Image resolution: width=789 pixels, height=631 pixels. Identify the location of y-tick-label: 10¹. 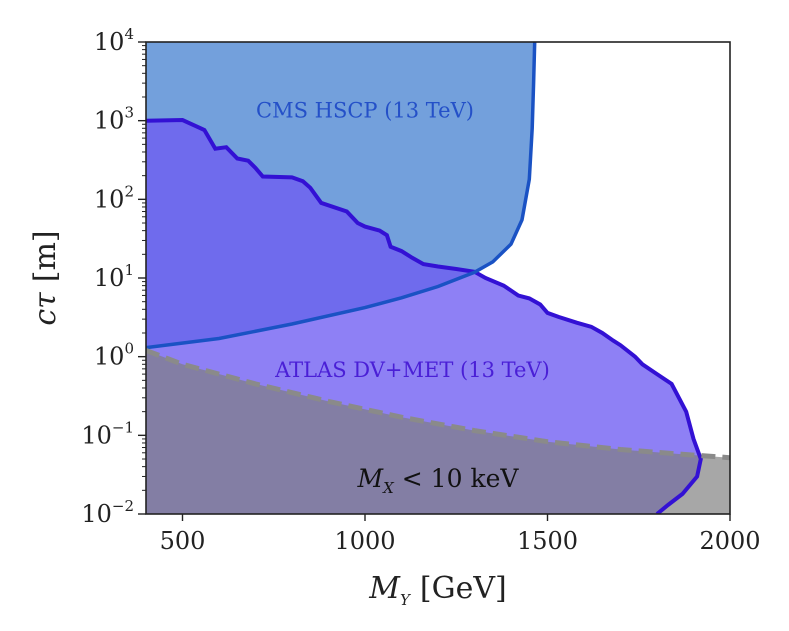
(114, 276).